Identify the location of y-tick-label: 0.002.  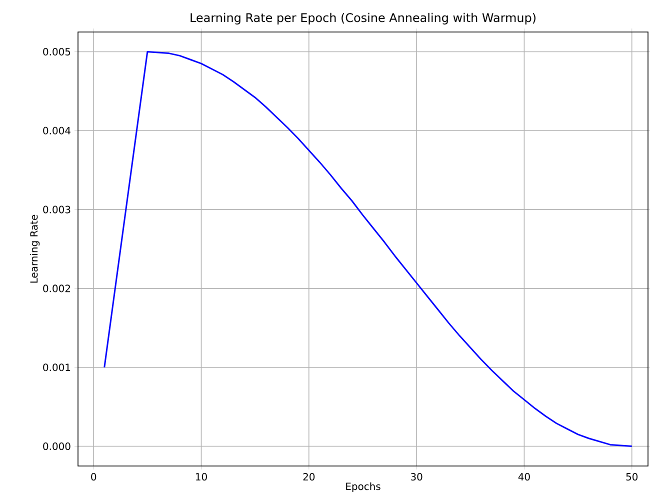
(56, 288).